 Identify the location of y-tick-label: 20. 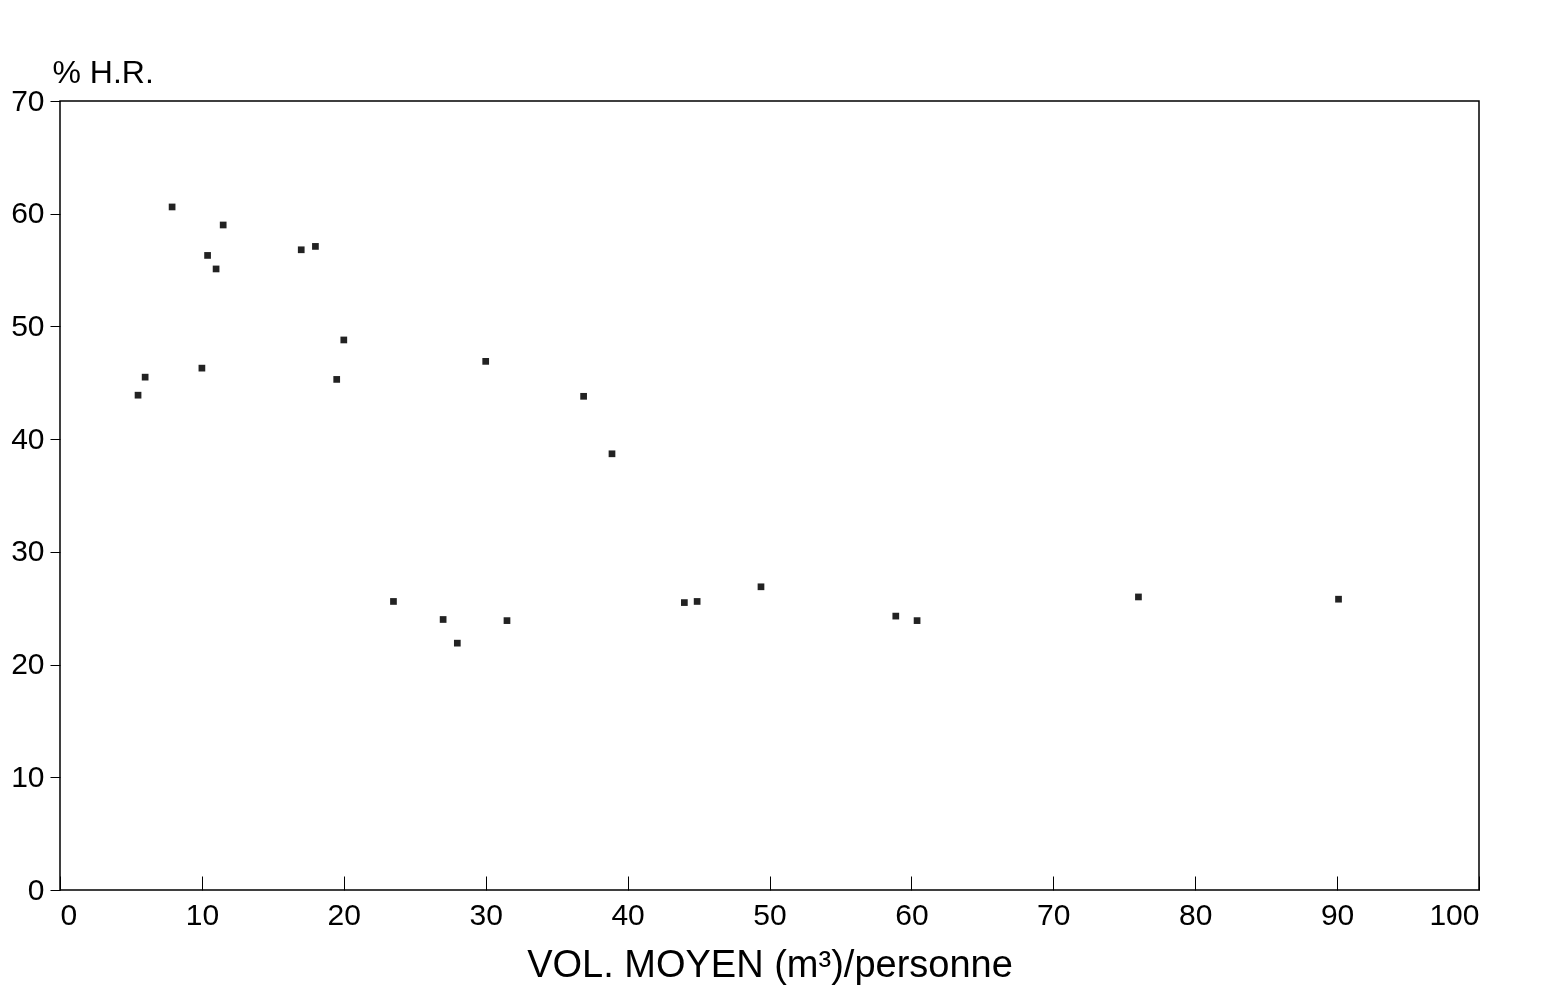
(28, 664).